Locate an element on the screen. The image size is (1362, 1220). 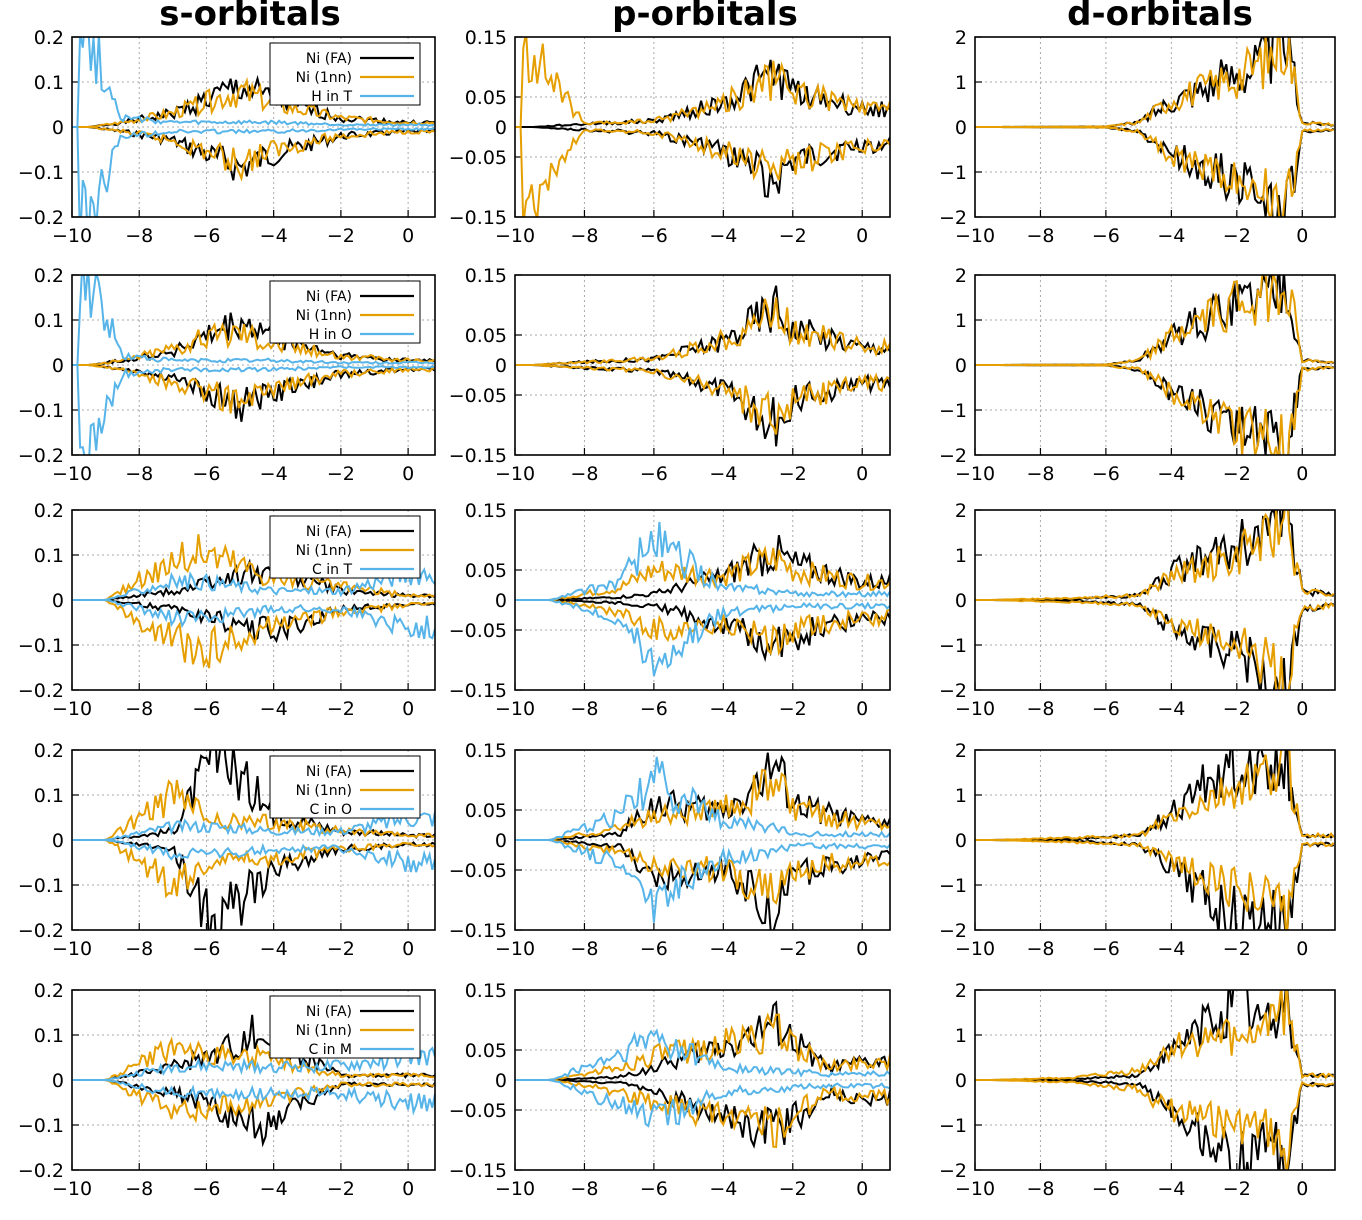
column-title-d: d-orbitals is located at coordinates (1160, 17).